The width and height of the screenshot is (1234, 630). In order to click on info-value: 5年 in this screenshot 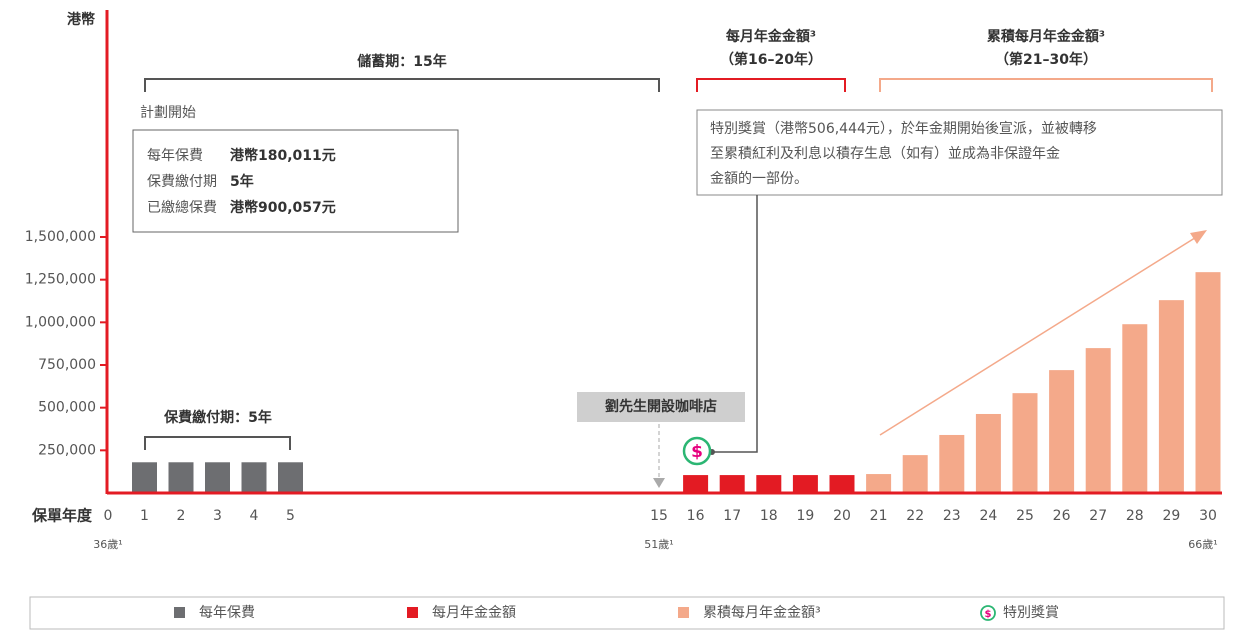, I will do `click(242, 181)`.